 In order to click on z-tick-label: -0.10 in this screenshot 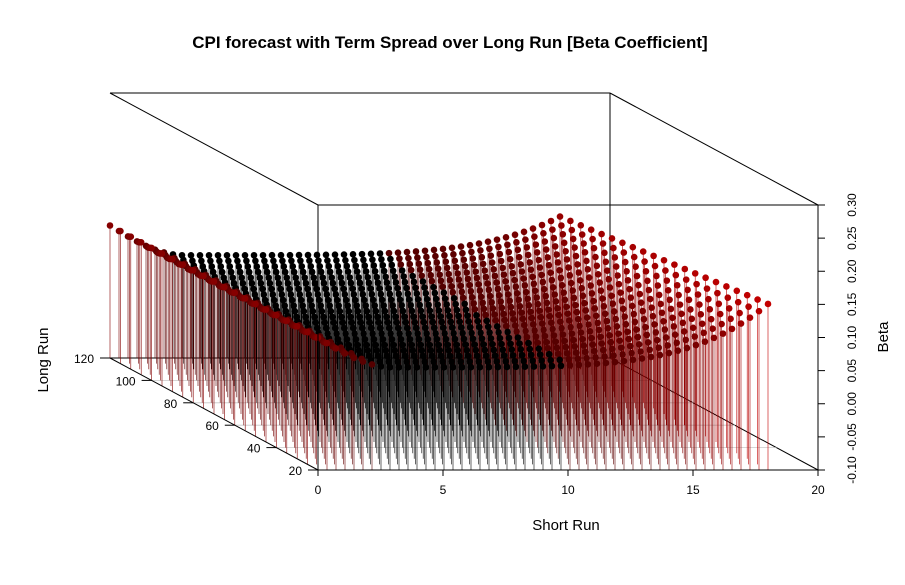, I will do `click(852, 470)`.